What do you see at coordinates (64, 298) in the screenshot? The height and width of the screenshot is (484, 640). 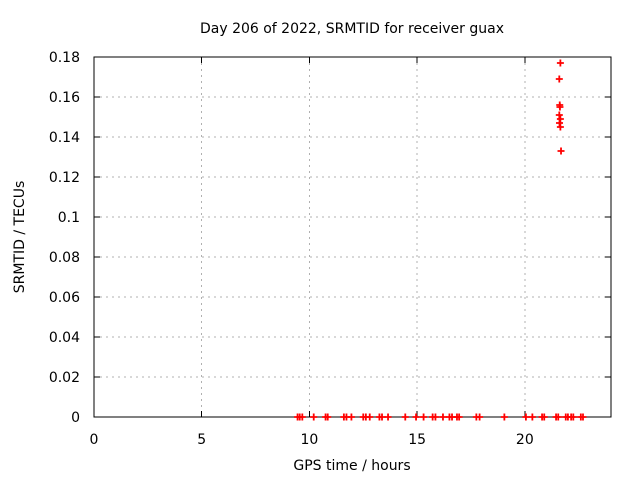 I see `y-tick-label: 0.06` at bounding box center [64, 298].